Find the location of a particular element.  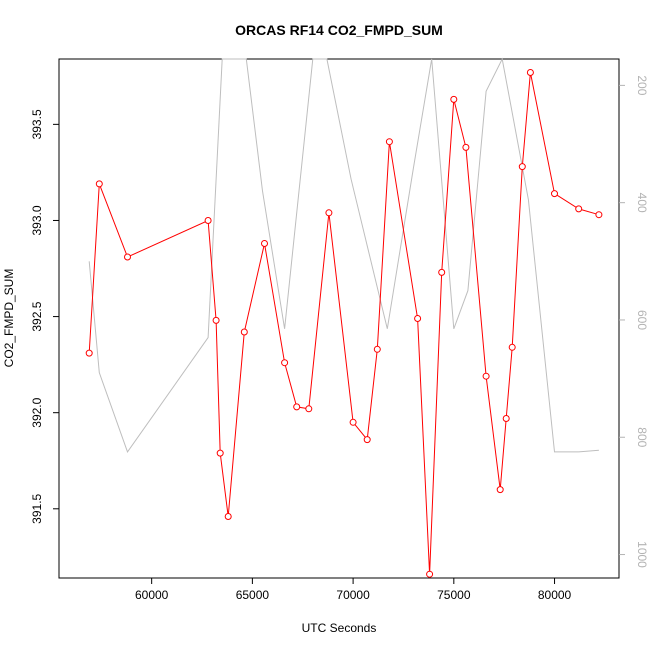

y2-tick-label-0: 200 is located at coordinates (642, 85).